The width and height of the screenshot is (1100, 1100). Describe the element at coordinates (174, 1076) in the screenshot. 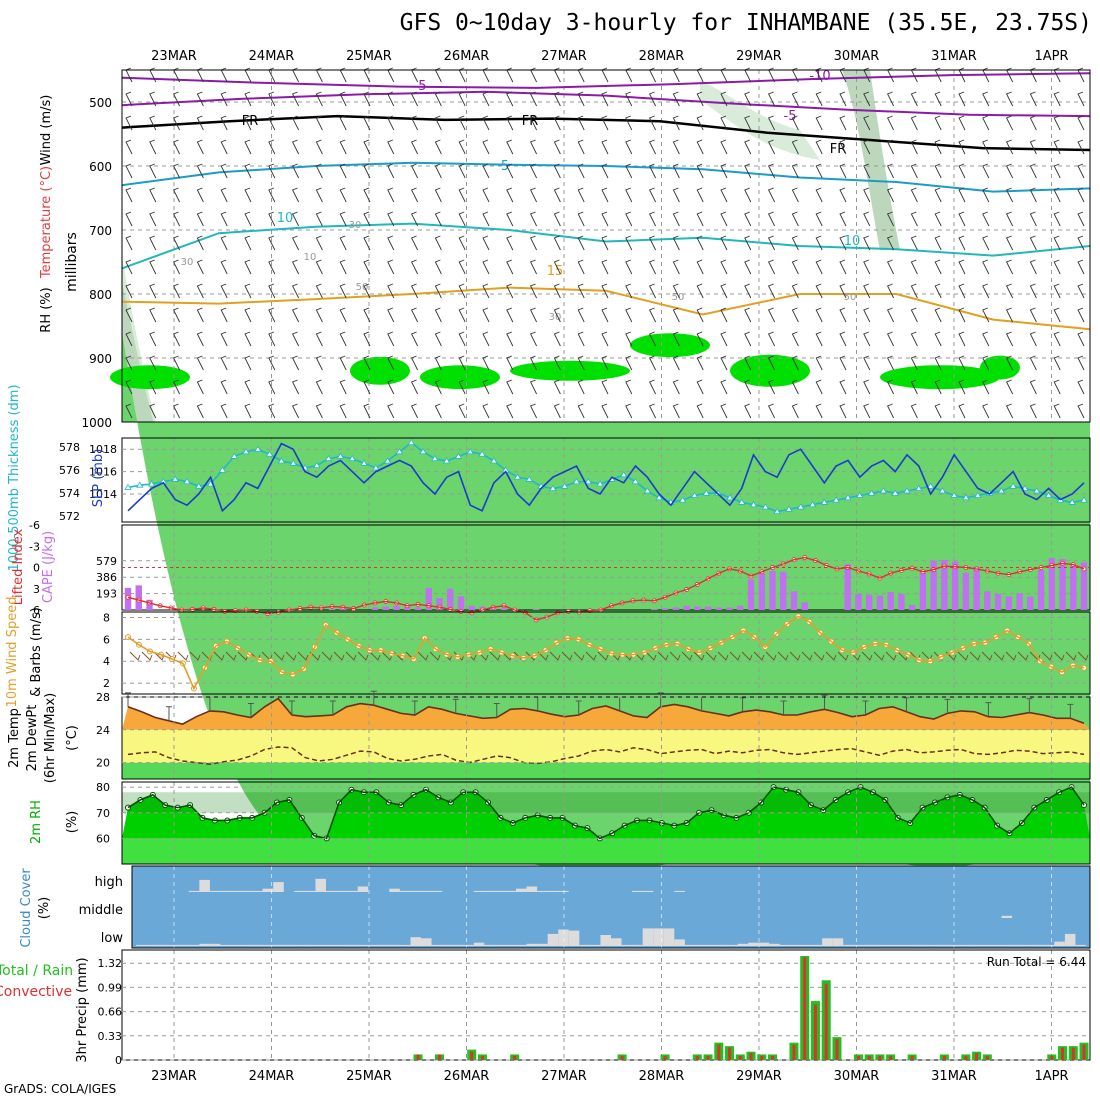

I see `bottom-date-label: 23MAR` at that location.